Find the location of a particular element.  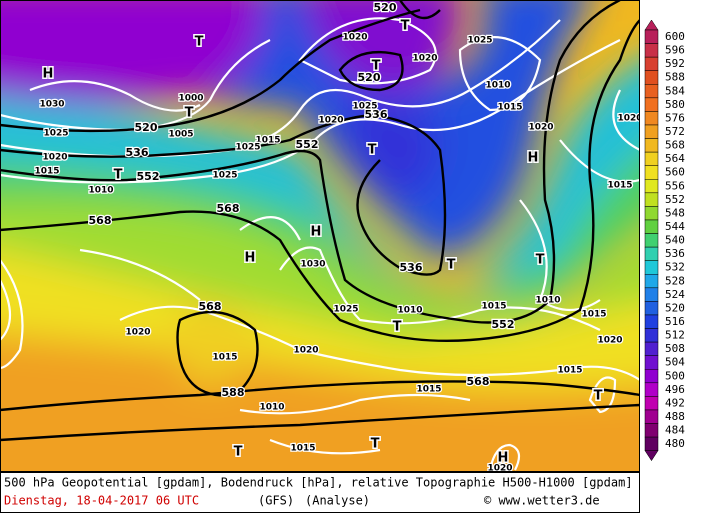

colorbar-label: 588 is located at coordinates (675, 77).